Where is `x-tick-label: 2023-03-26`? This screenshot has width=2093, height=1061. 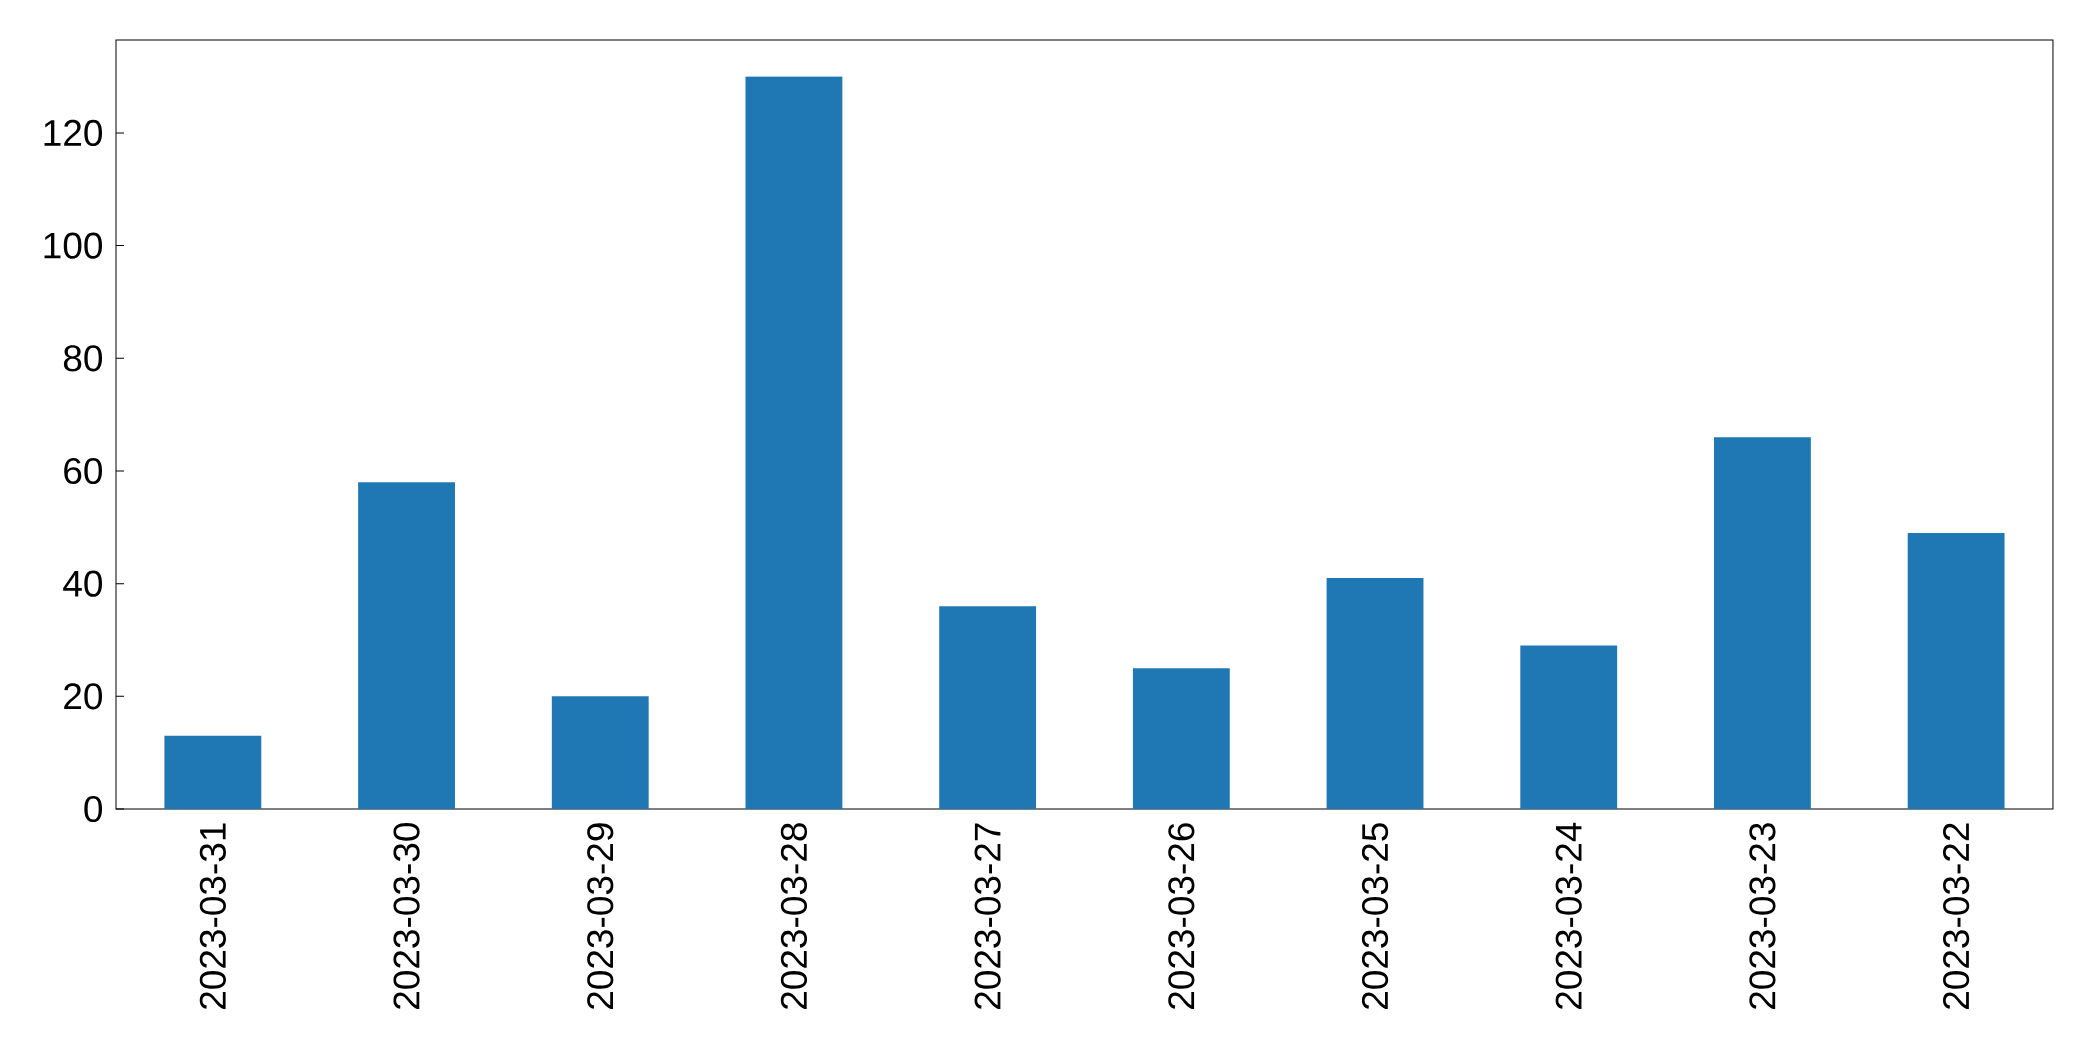
x-tick-label: 2023-03-26 is located at coordinates (1181, 916).